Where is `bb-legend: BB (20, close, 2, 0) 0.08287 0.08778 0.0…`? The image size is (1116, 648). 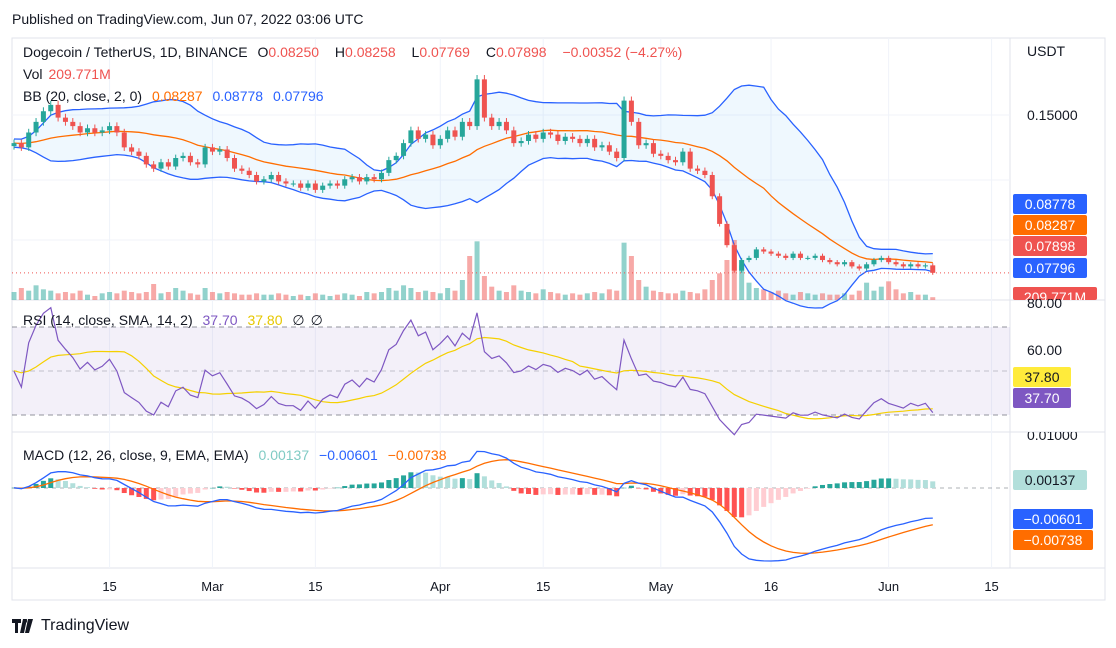
bb-legend: BB (20, close, 2, 0) 0.08287 0.08778 0.0… is located at coordinates (173, 96).